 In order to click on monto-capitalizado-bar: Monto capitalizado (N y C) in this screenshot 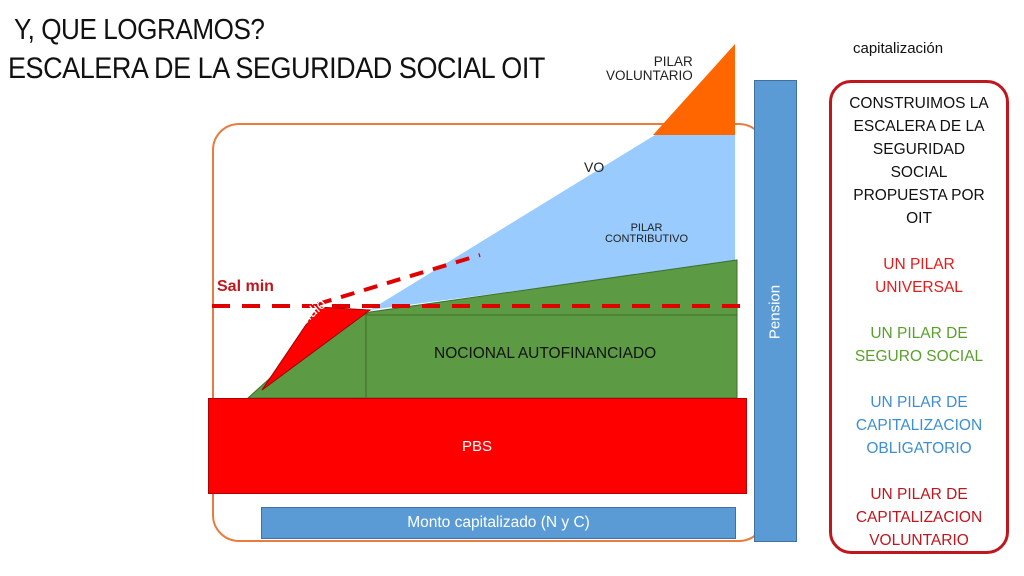, I will do `click(498, 523)`.